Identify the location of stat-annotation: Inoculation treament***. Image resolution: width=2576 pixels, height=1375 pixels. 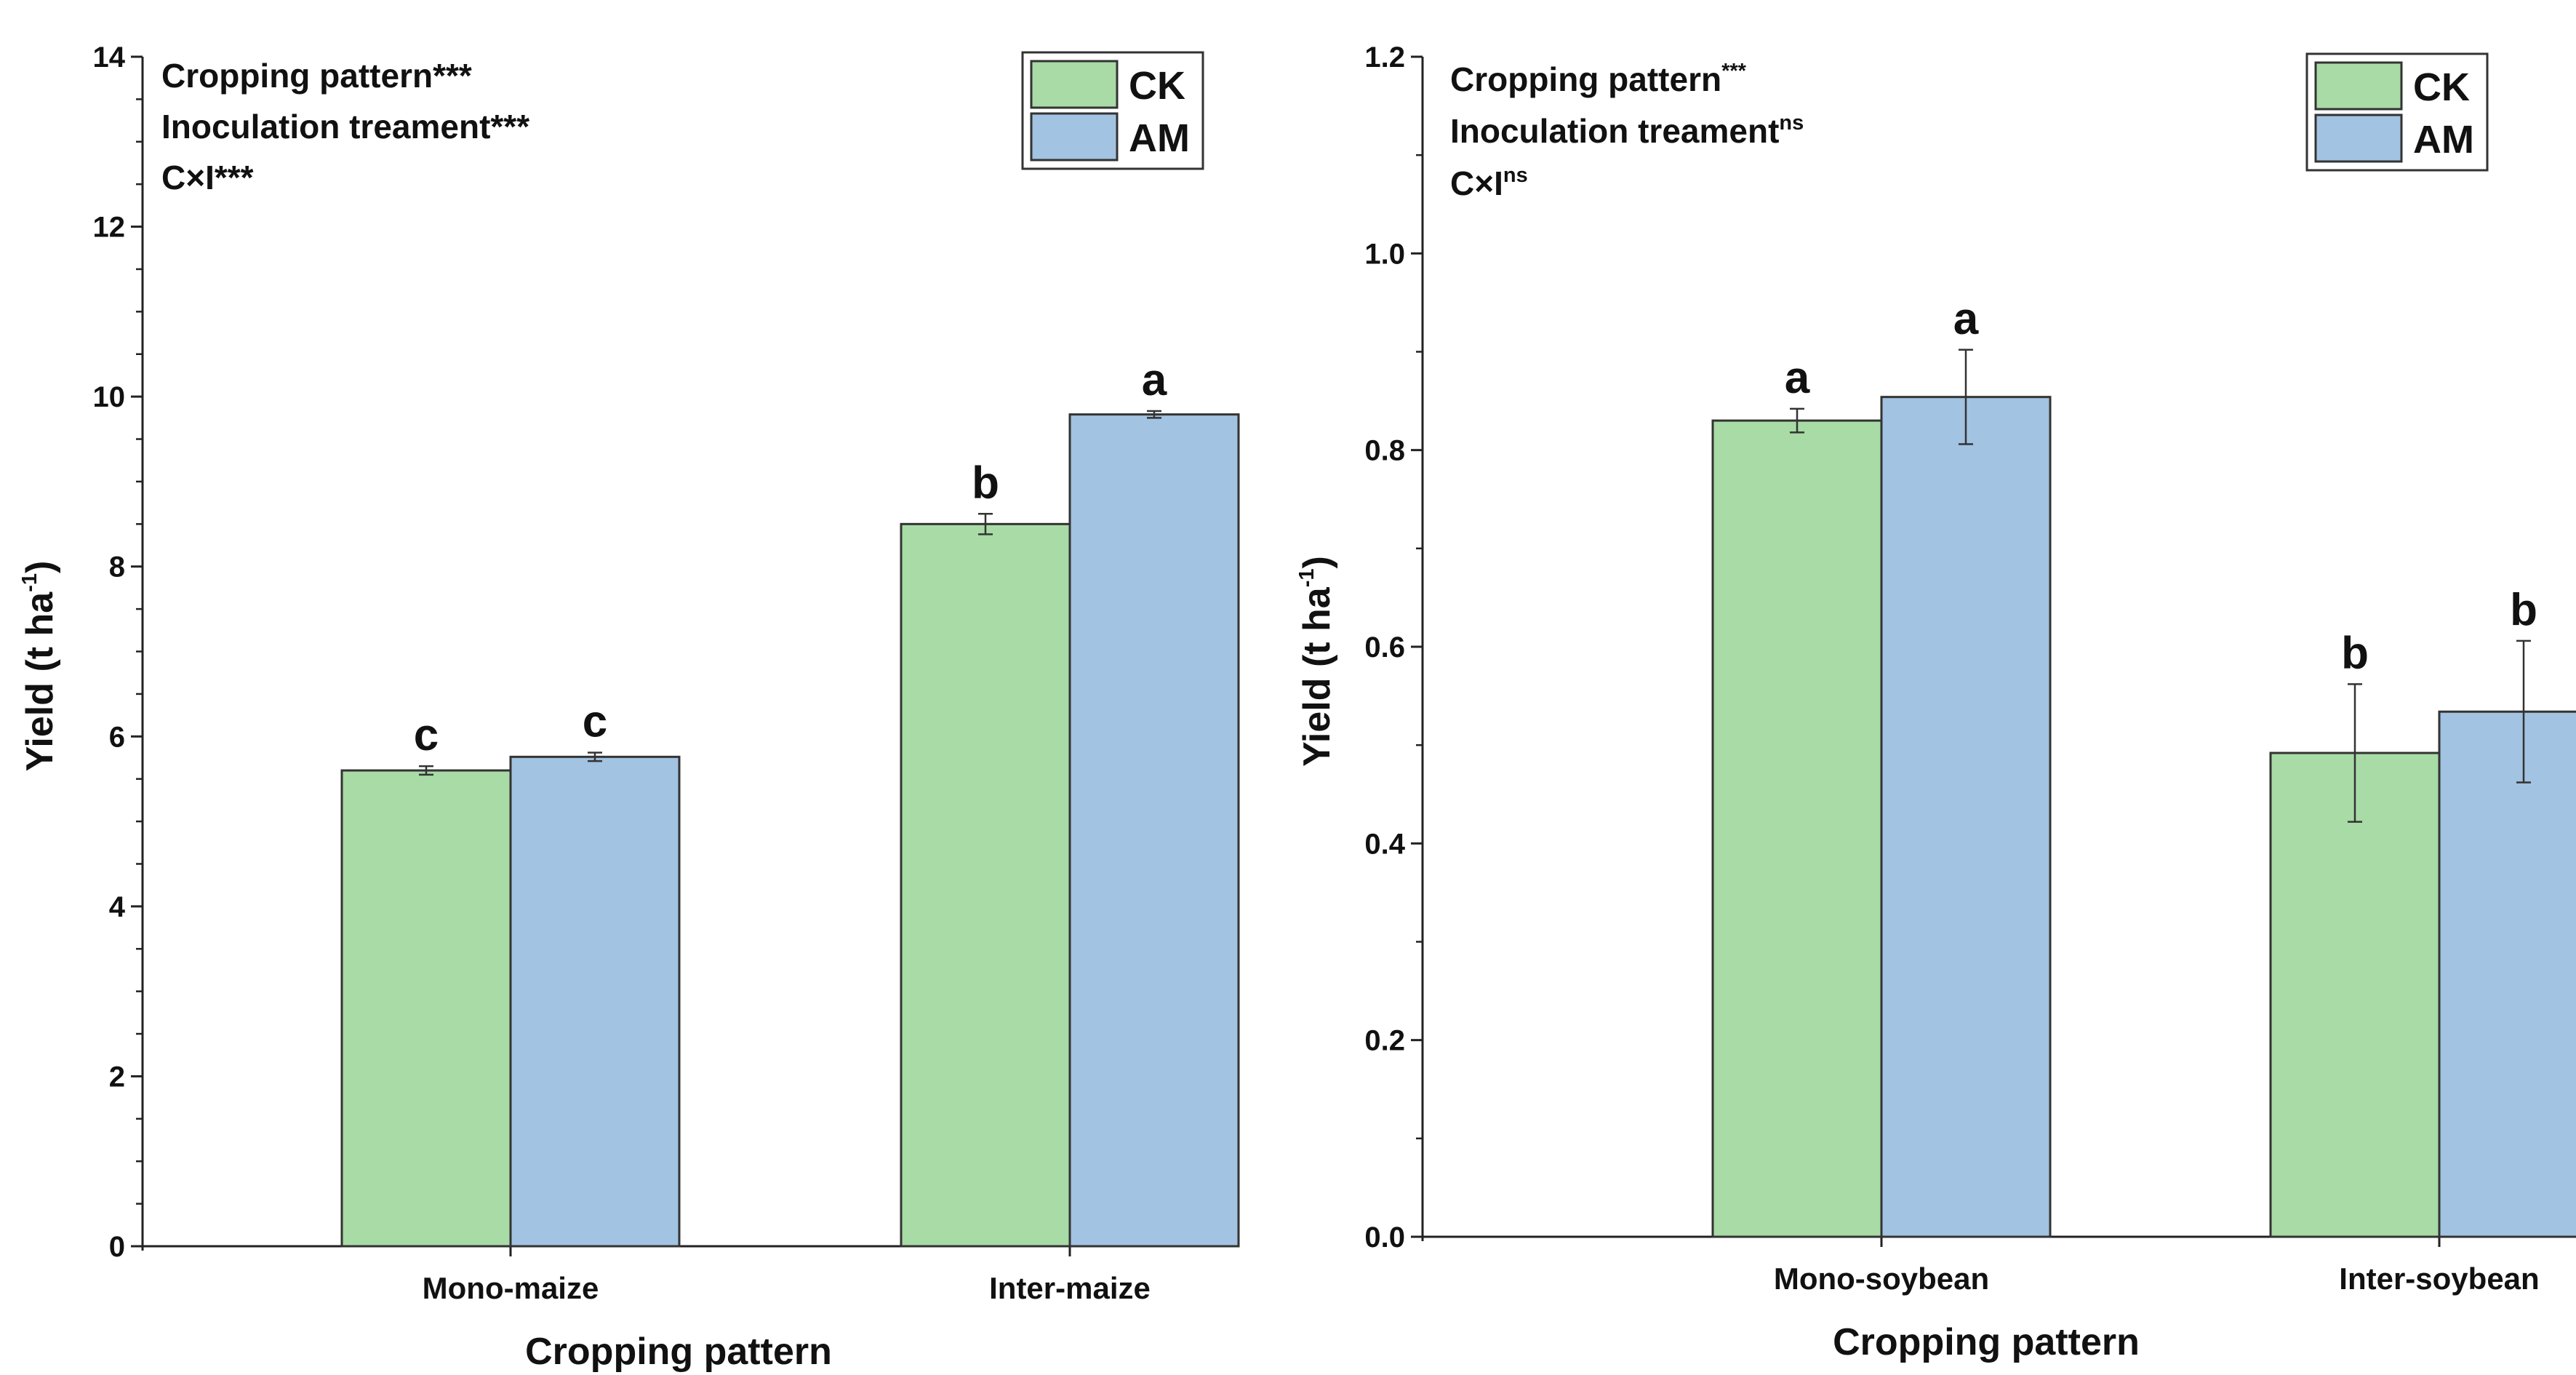
(345, 127).